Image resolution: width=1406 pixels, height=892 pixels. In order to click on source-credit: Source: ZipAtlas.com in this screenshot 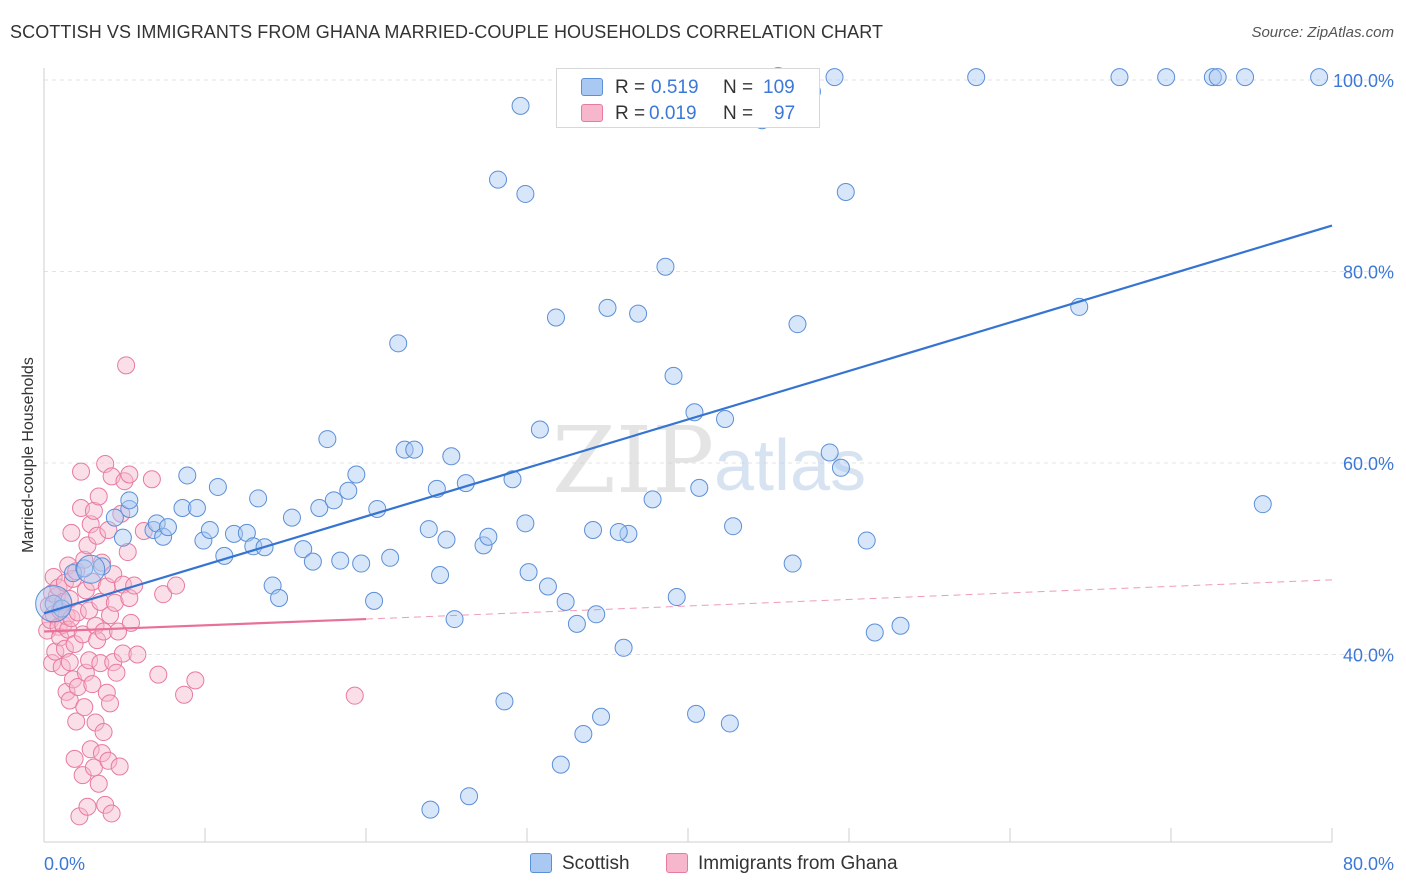, I will do `click(1322, 32)`.